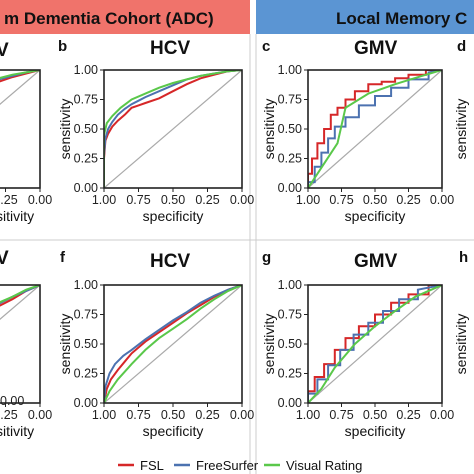  I want to click on panel-f-ytick-label: 0.75, so click(86, 315).